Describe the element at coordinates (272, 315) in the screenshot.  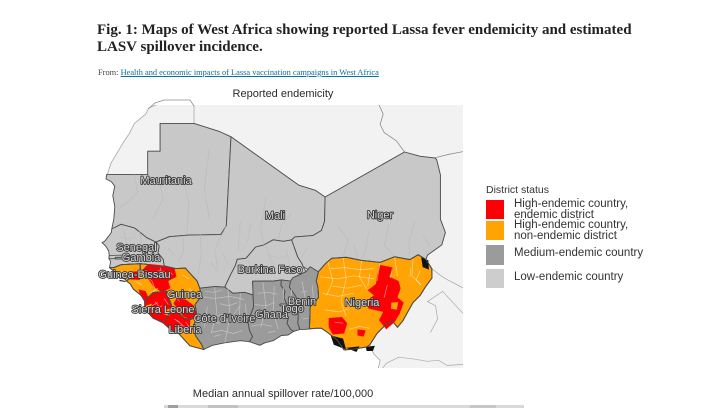
I see `svg-text: Ghana` at that location.